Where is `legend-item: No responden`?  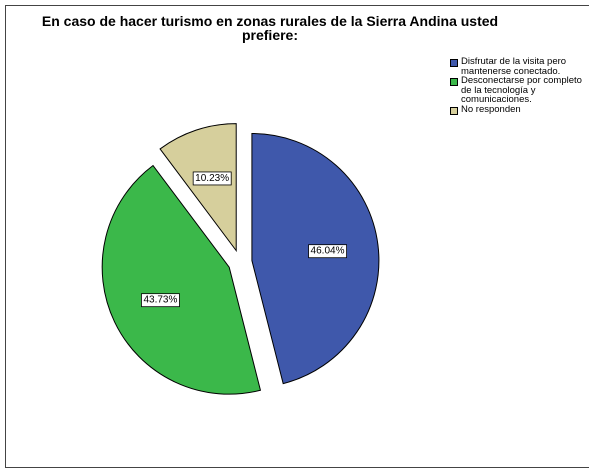
legend-item: No responden is located at coordinates (519, 109).